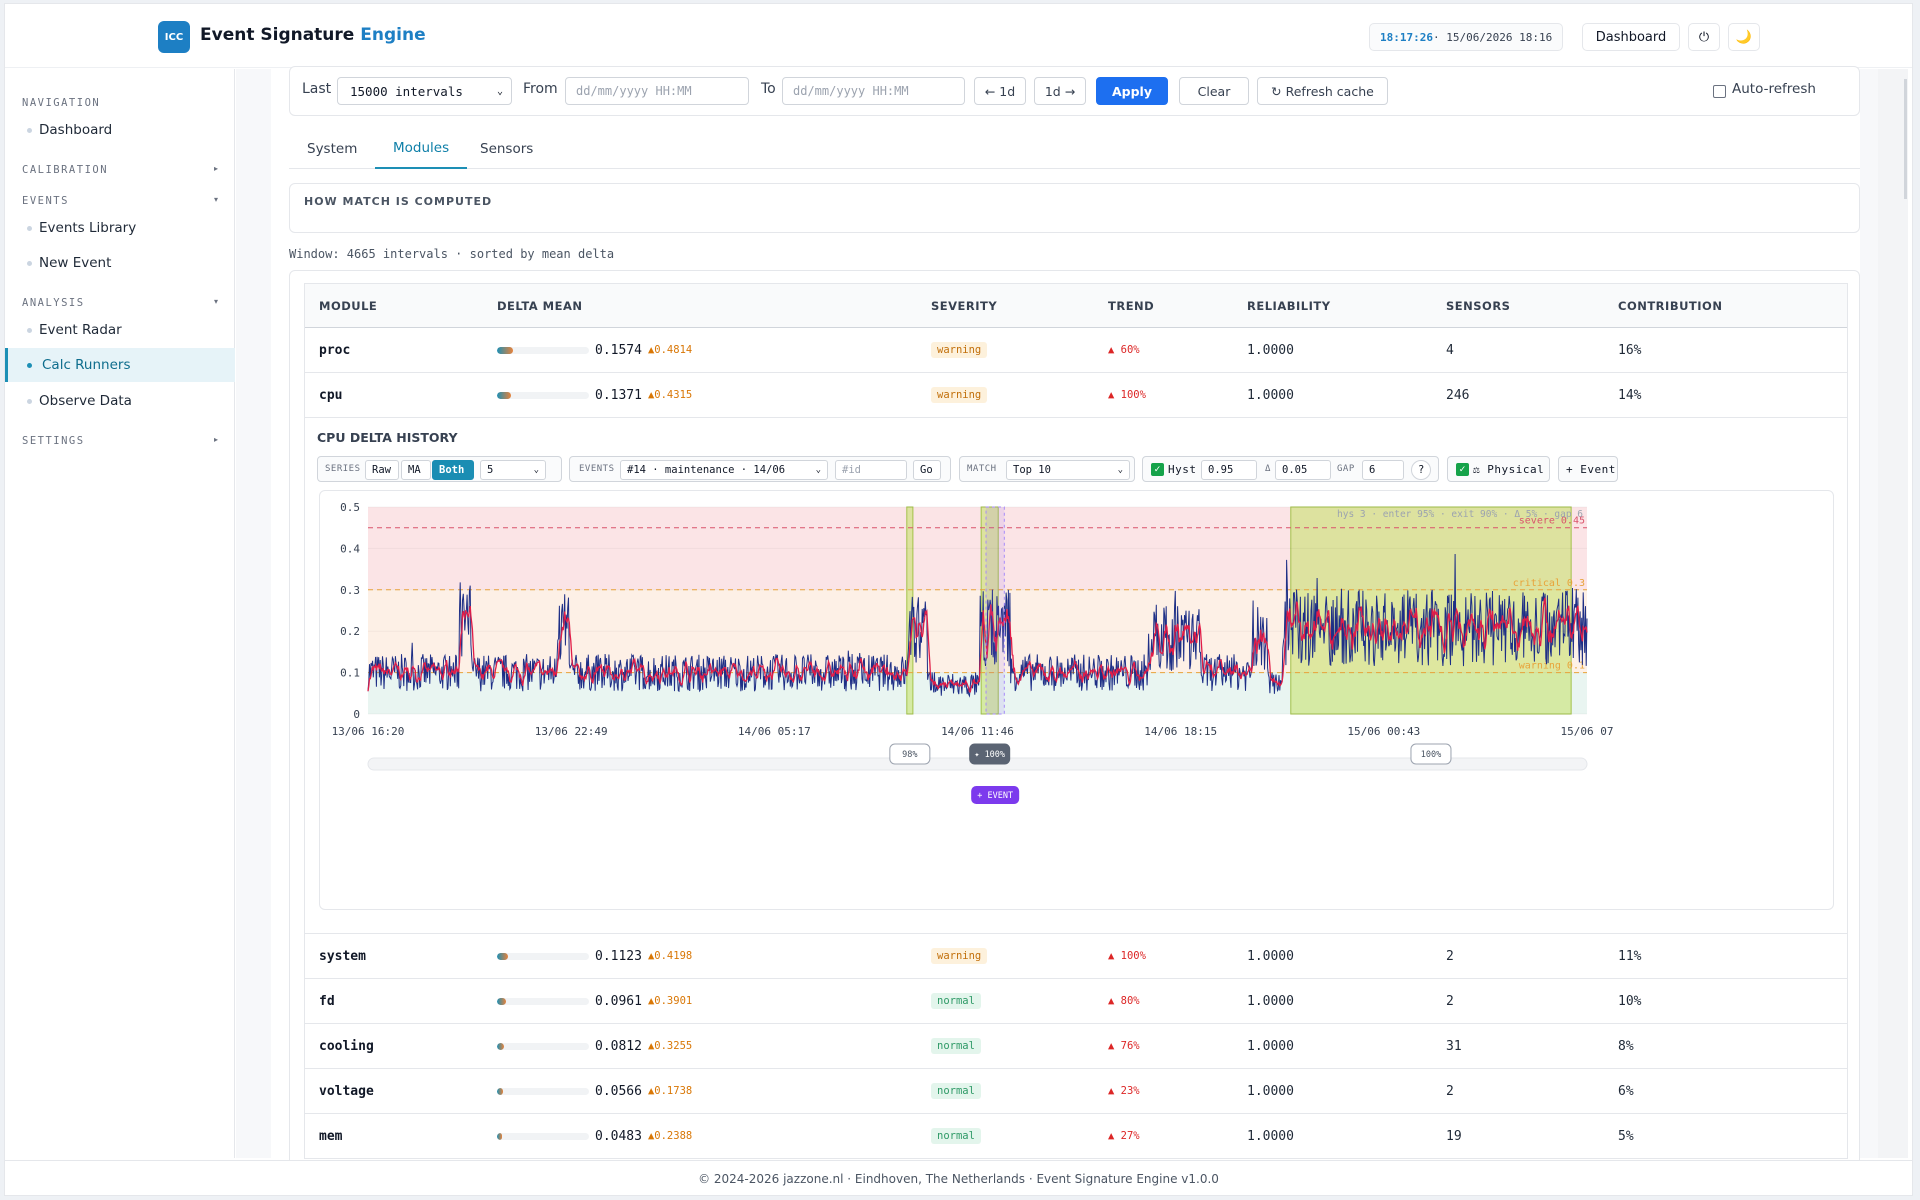 This screenshot has width=1920, height=1200. What do you see at coordinates (356, 714) in the screenshot?
I see `y-tick-label: 0` at bounding box center [356, 714].